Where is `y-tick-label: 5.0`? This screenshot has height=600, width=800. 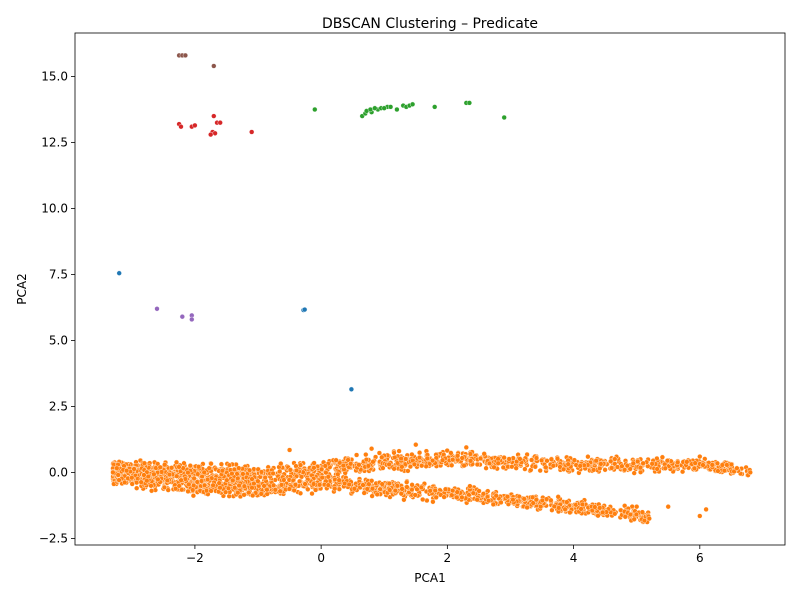
y-tick-label: 5.0 is located at coordinates (58, 340).